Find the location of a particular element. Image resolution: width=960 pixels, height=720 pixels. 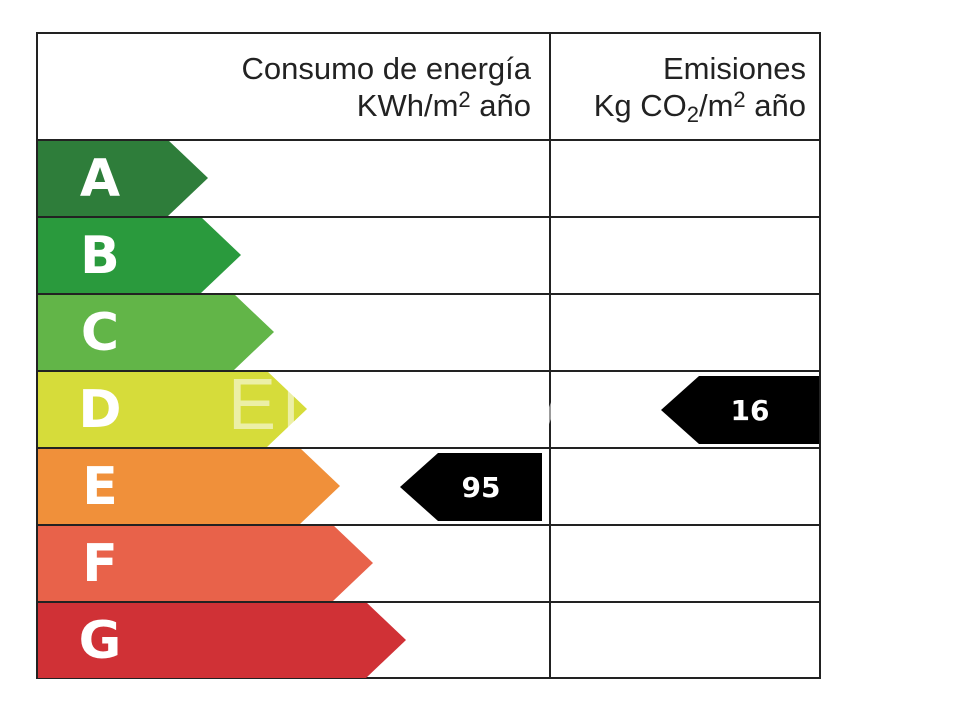

rating-row-e: E 95 is located at coordinates (428, 486).